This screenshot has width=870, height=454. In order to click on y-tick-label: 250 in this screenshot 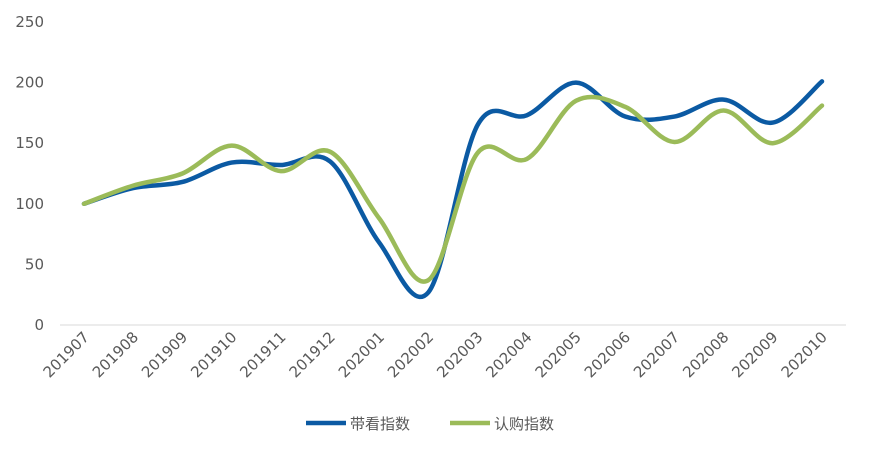, I will do `click(29, 22)`.